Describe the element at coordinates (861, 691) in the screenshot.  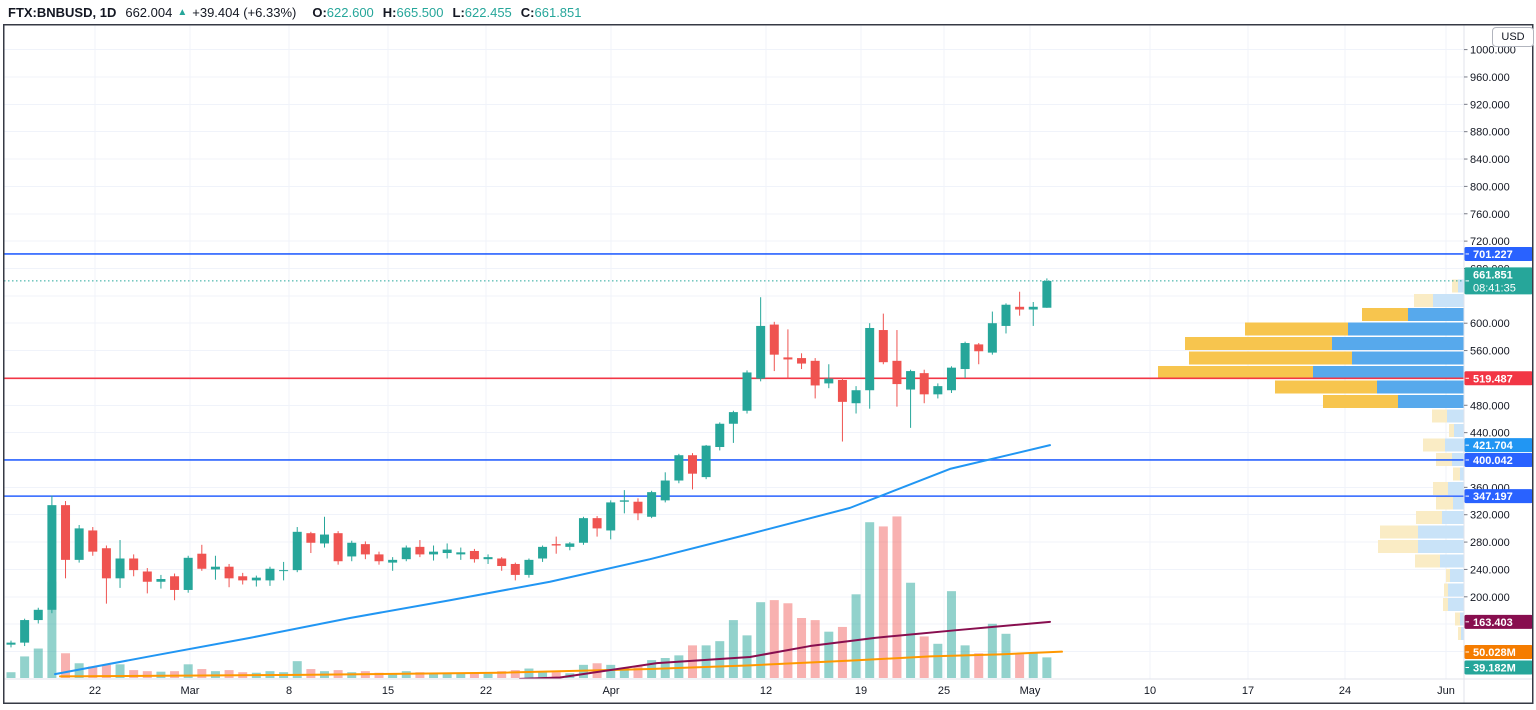
I see `time-tick-label: 19` at that location.